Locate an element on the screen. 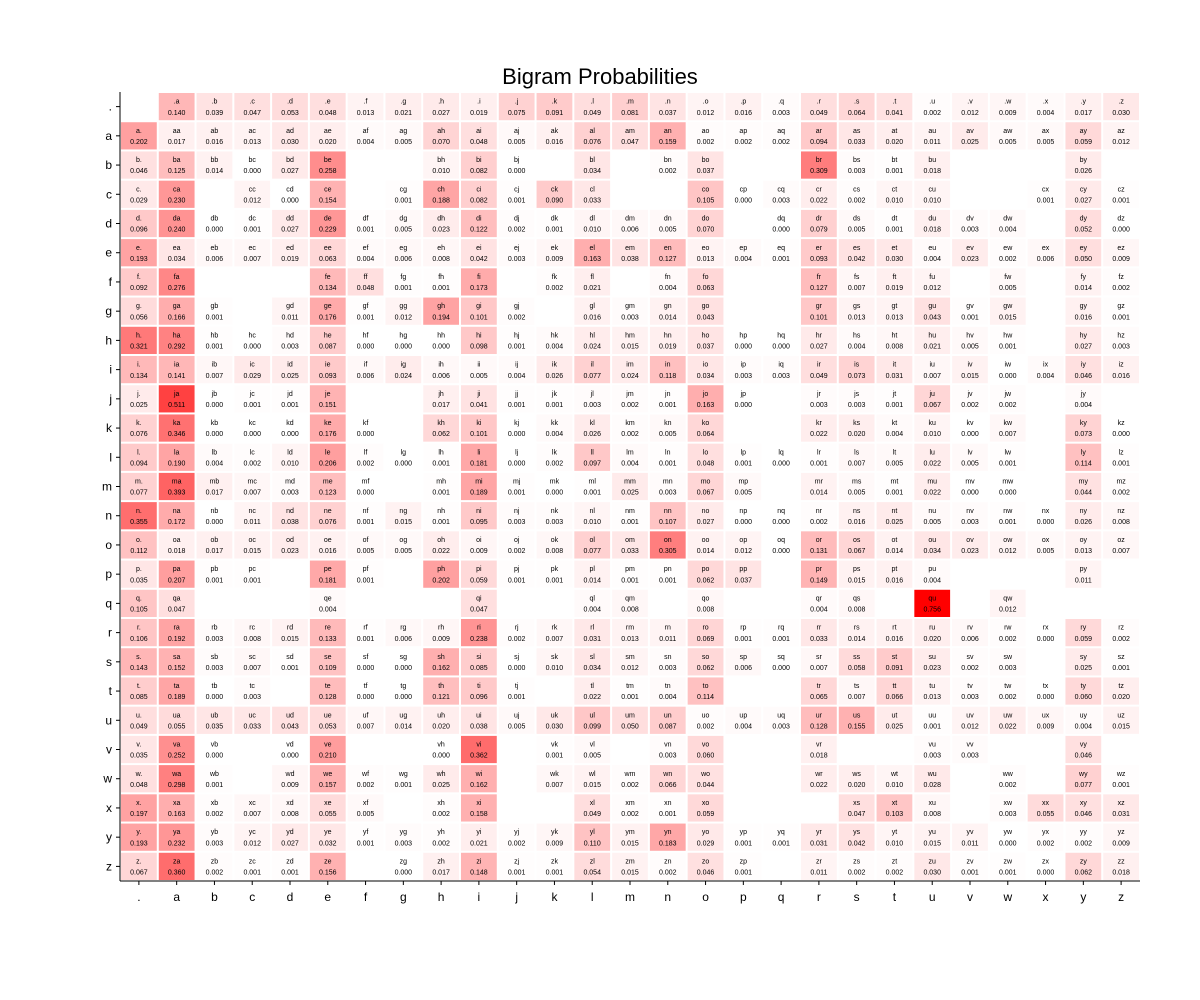 Image resolution: width=1200 pixels, height=1000 pixels. heatmap-cell-nj is located at coordinates (516, 516).